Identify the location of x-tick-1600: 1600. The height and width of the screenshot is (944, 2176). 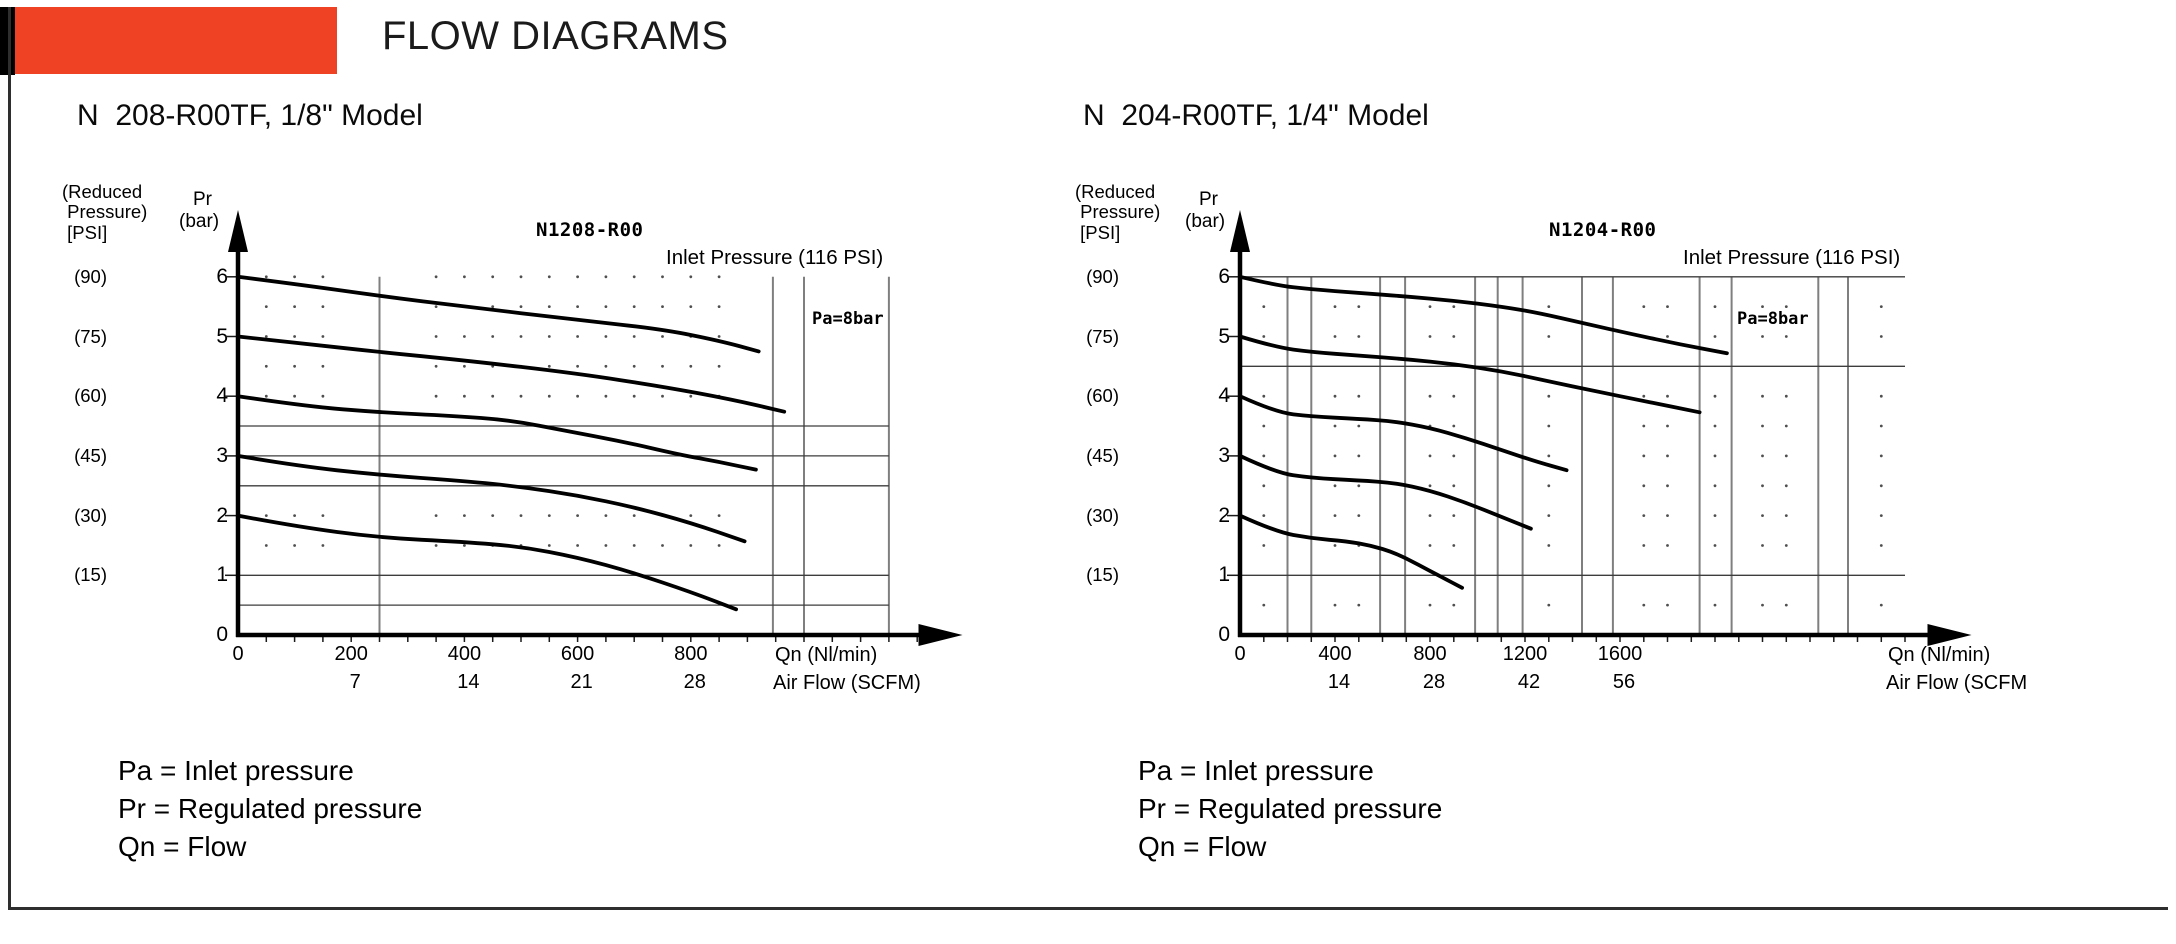
(1620, 654).